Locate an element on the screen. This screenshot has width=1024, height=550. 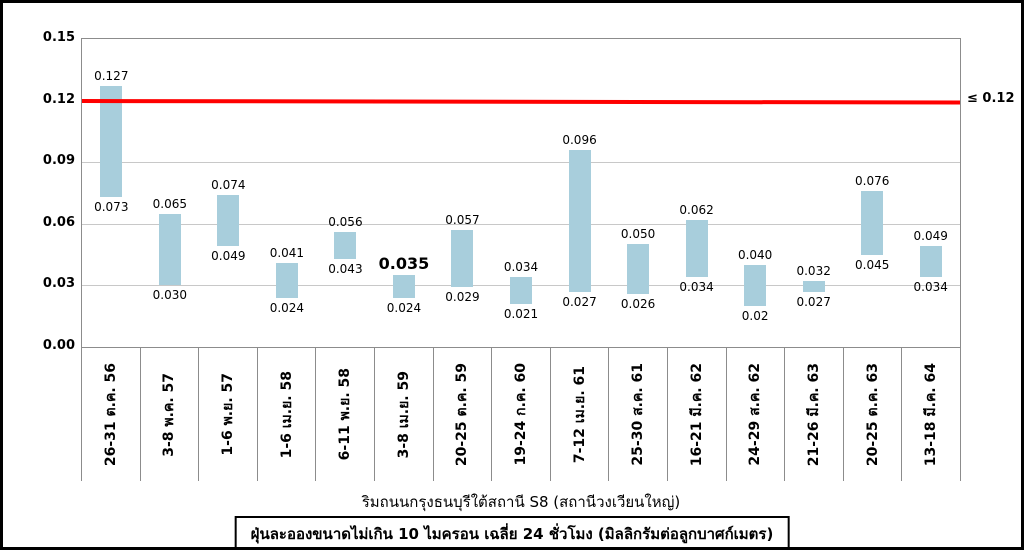
x-category-label: 16-21 มี.ค. 62 is located at coordinates (696, 414).